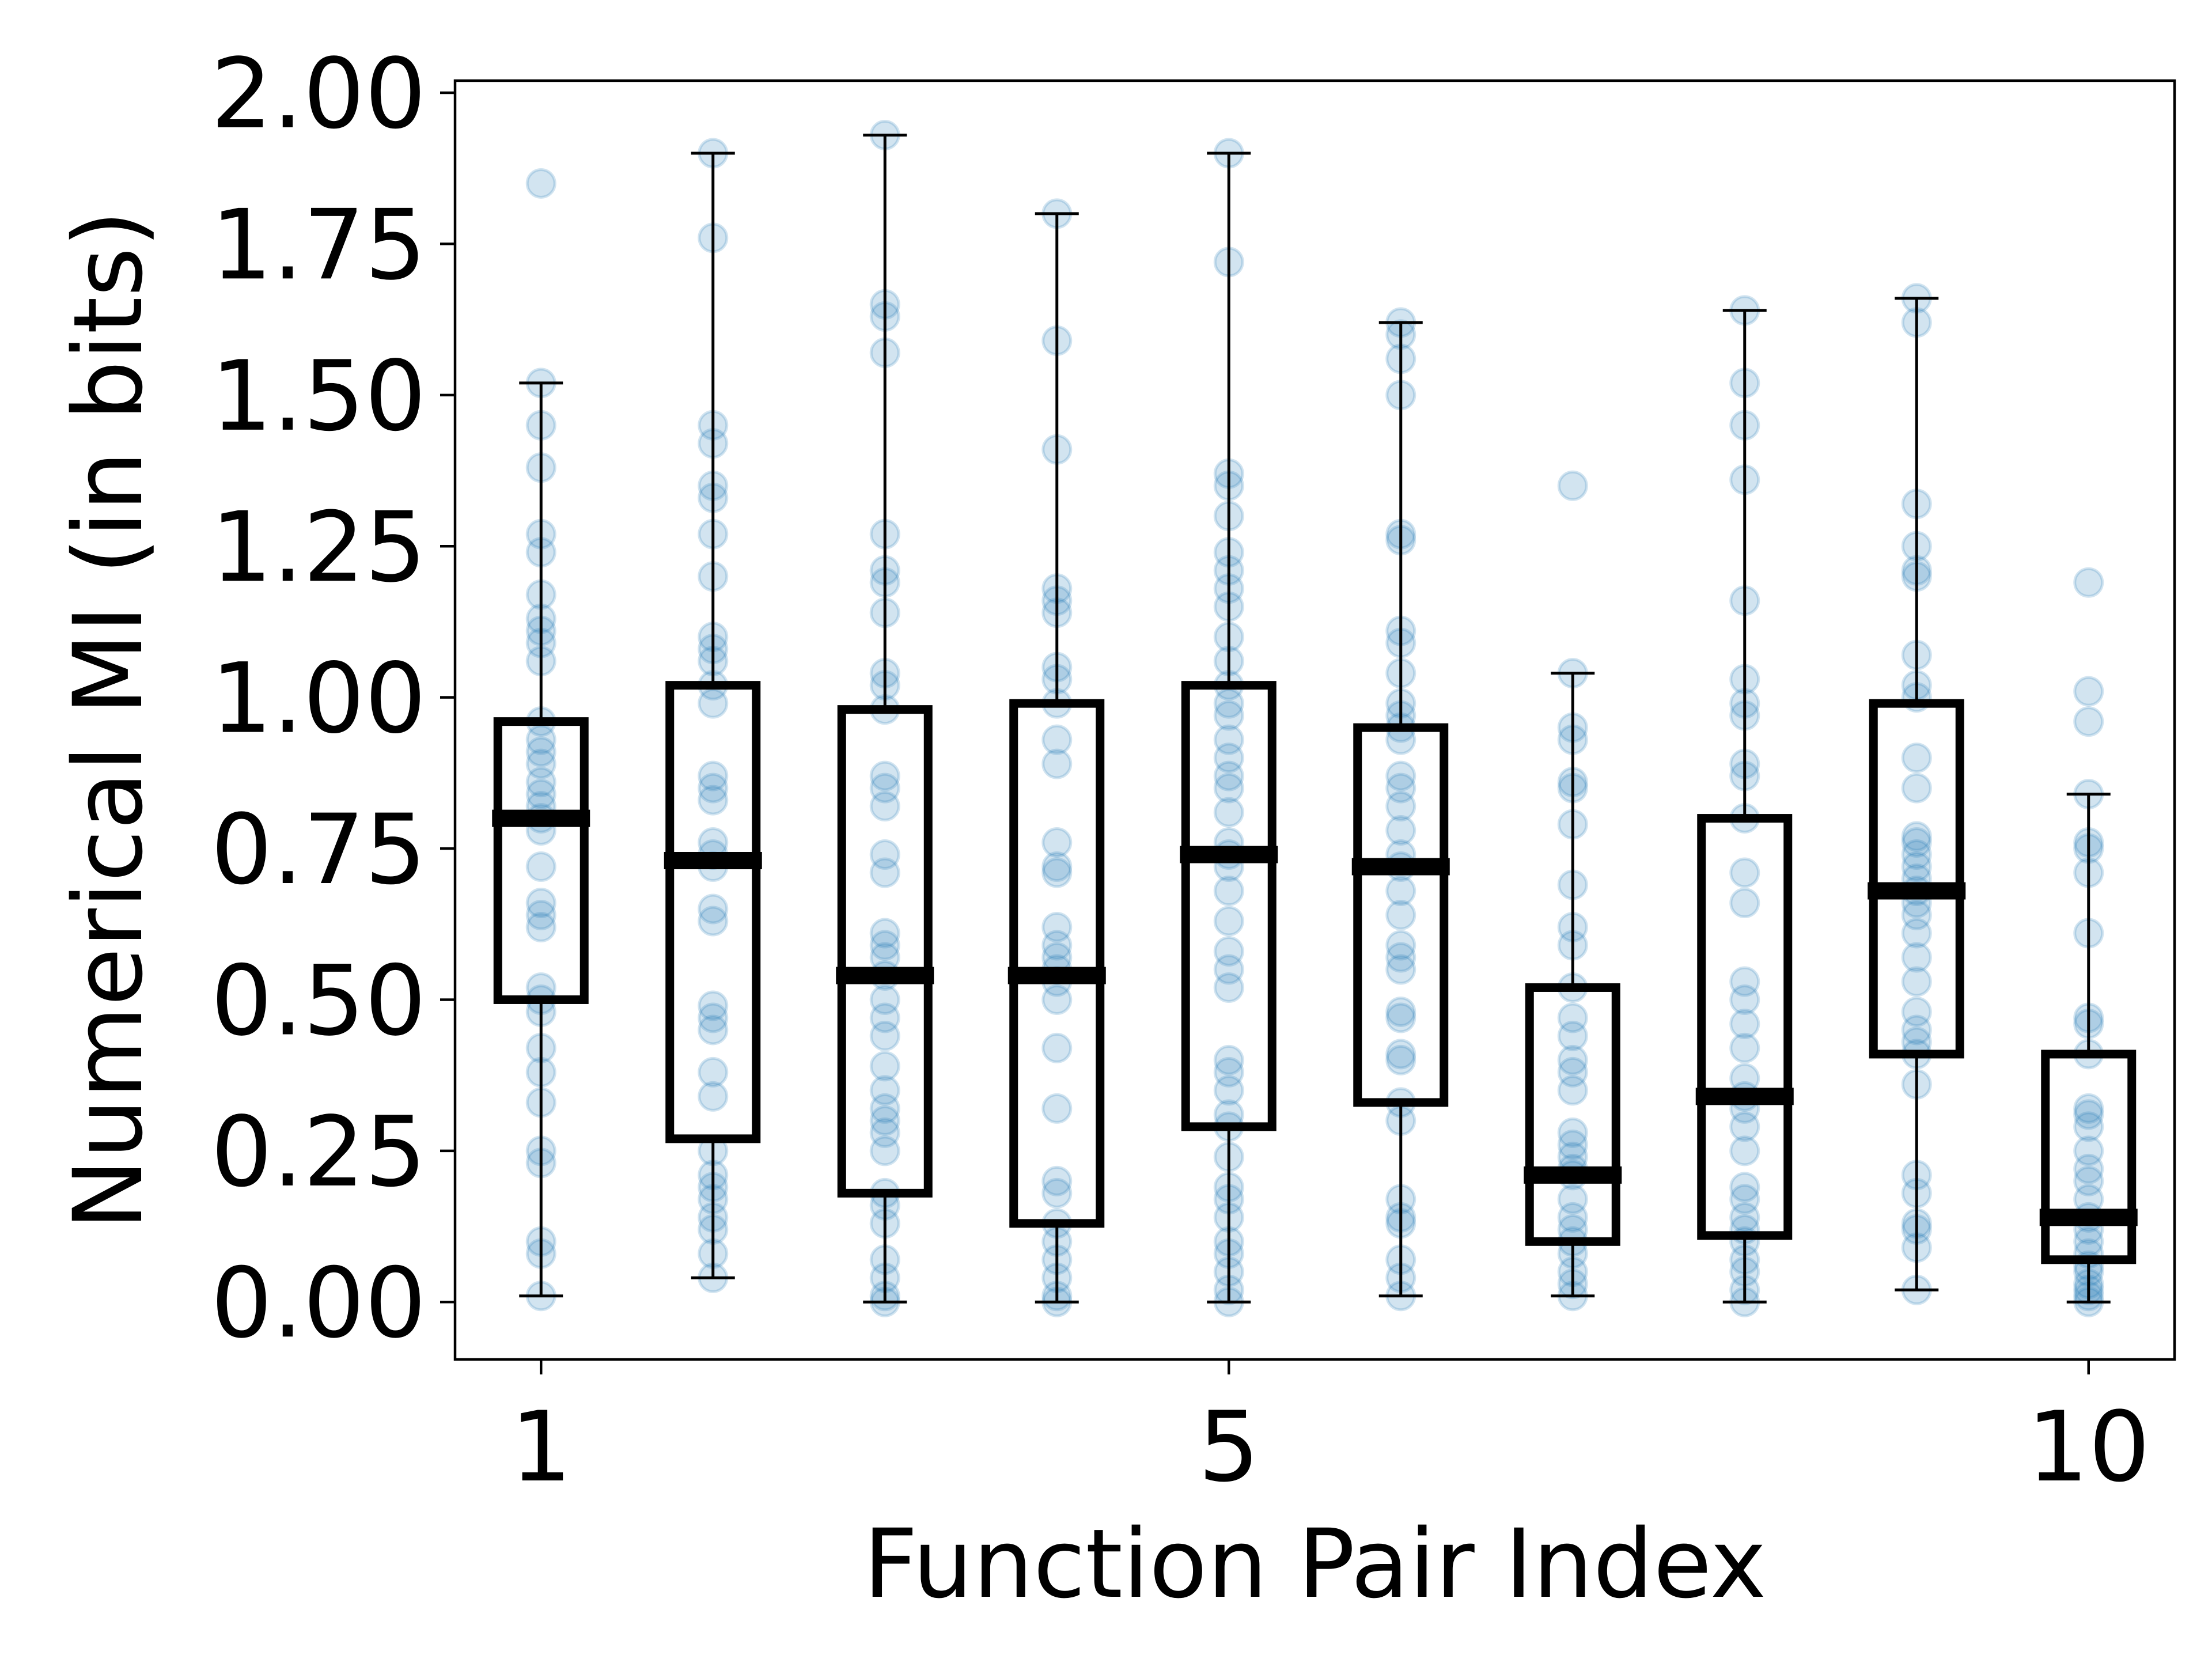  I want to click on y-tick-label: 0.50, so click(318, 1000).